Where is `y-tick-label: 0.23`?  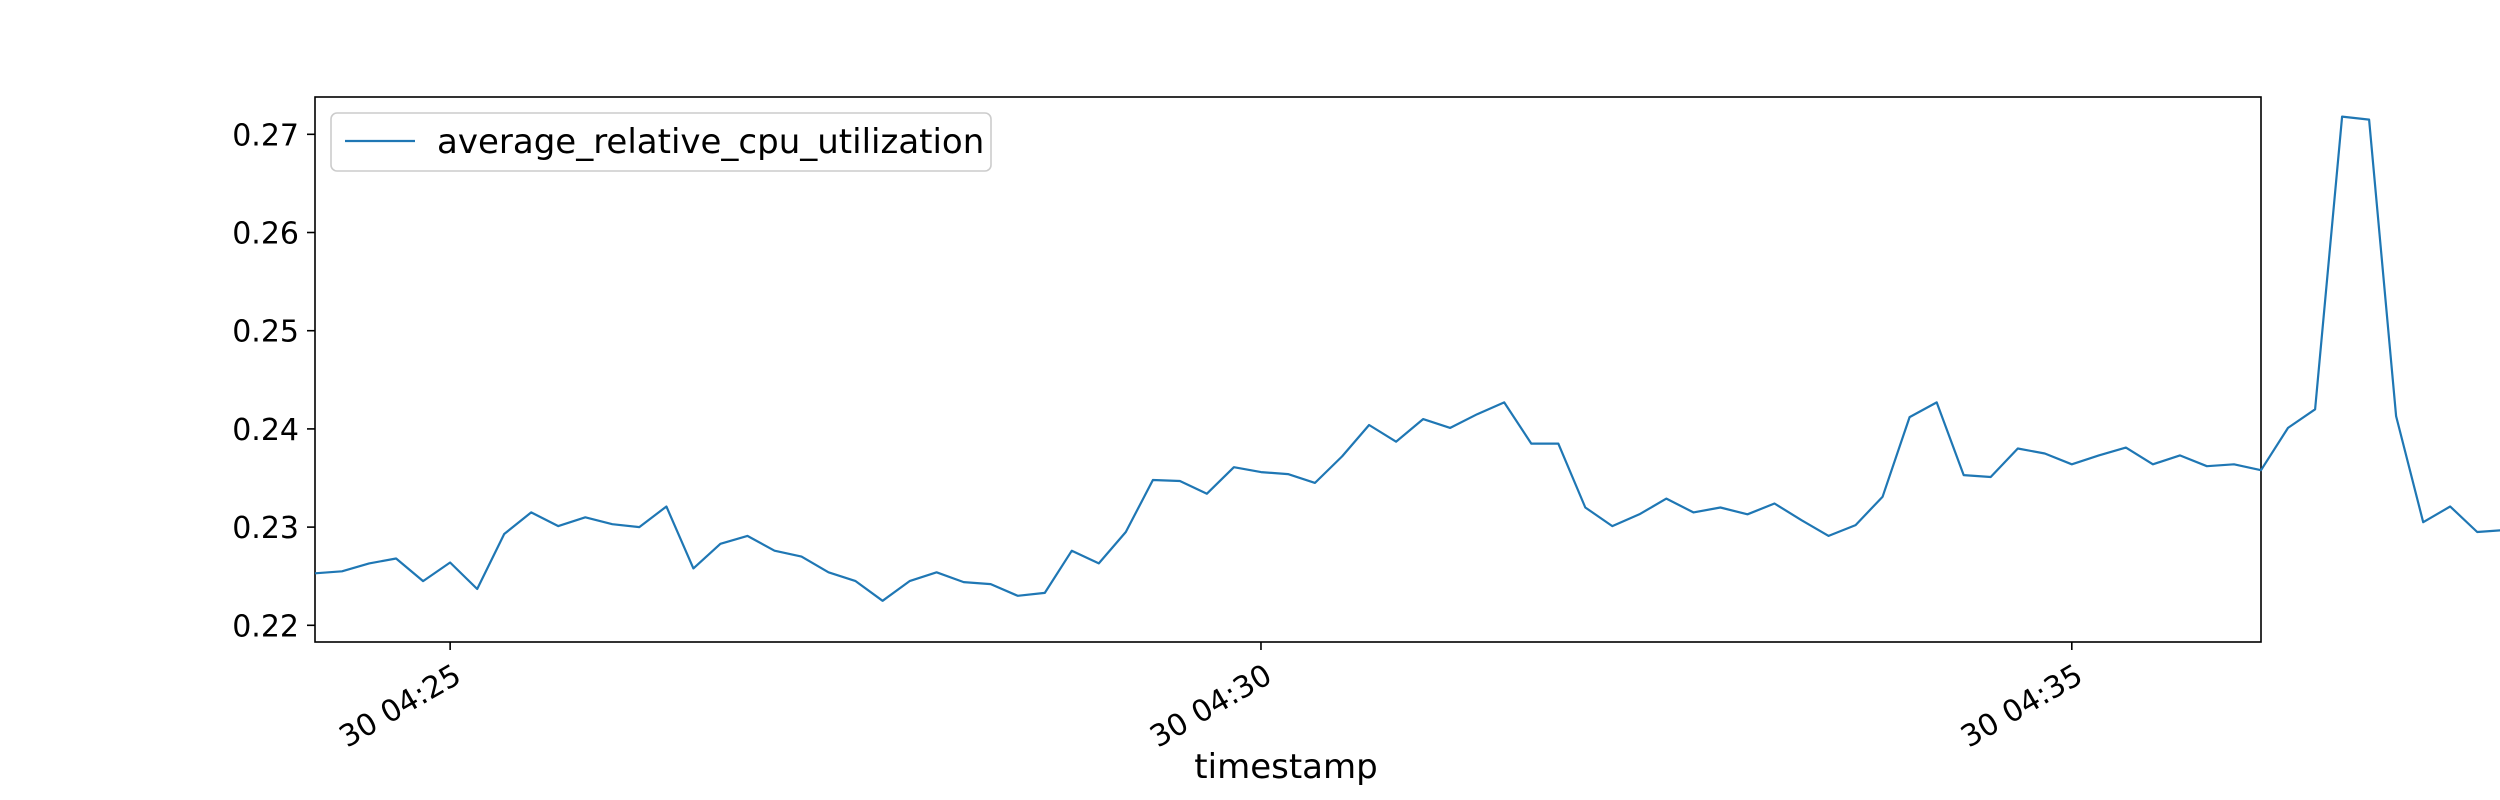
y-tick-label: 0.23 is located at coordinates (265, 528).